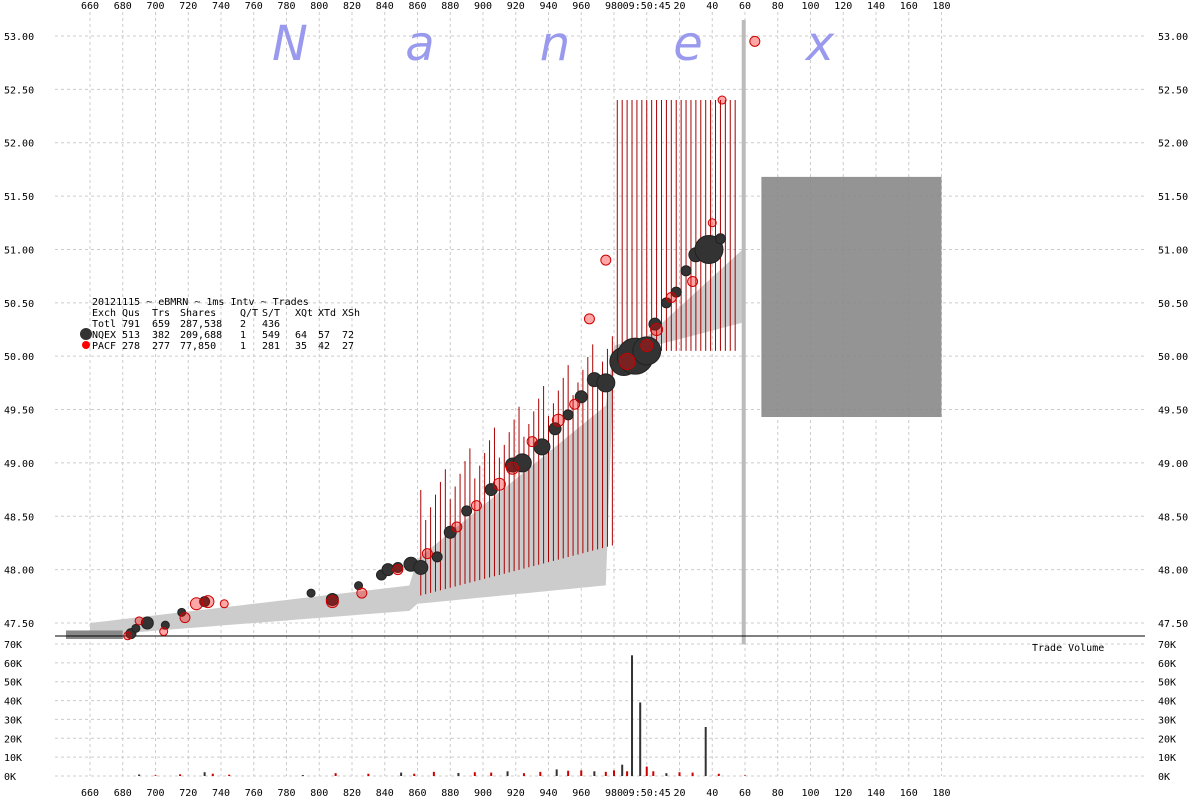 The image size is (1200, 800). I want to click on volume-tick-label-right: 30K, so click(1167, 720).